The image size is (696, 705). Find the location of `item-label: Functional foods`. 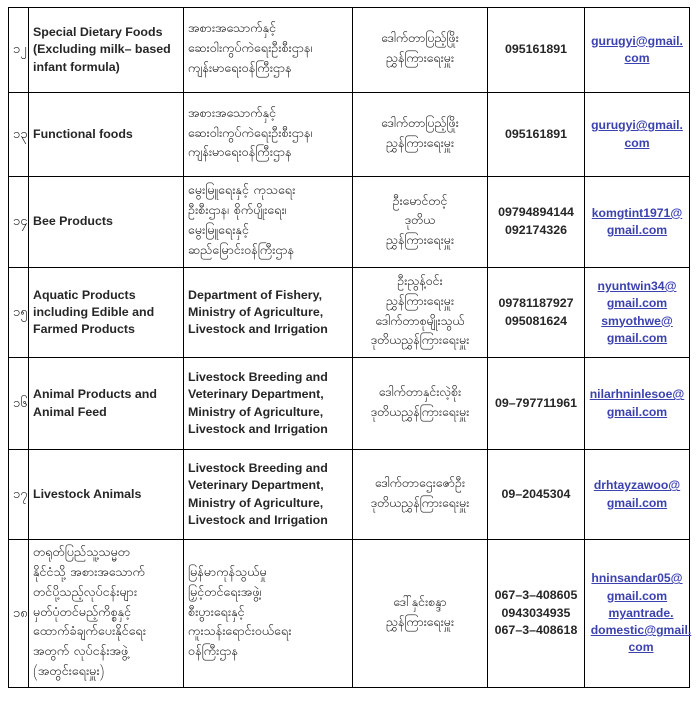

item-label: Functional foods is located at coordinates (83, 133).